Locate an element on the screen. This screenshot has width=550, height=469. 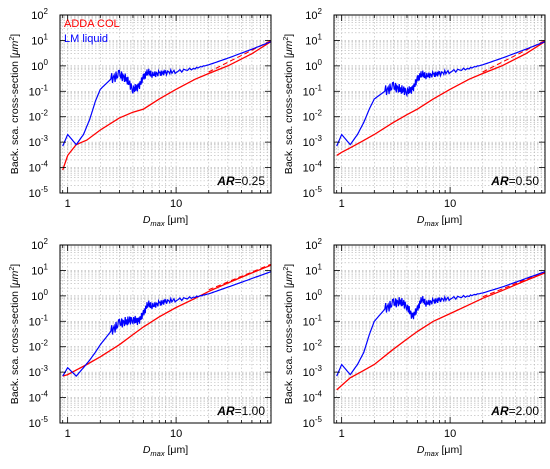
aspect-ratio-label: AR=1.00 is located at coordinates (240, 411).